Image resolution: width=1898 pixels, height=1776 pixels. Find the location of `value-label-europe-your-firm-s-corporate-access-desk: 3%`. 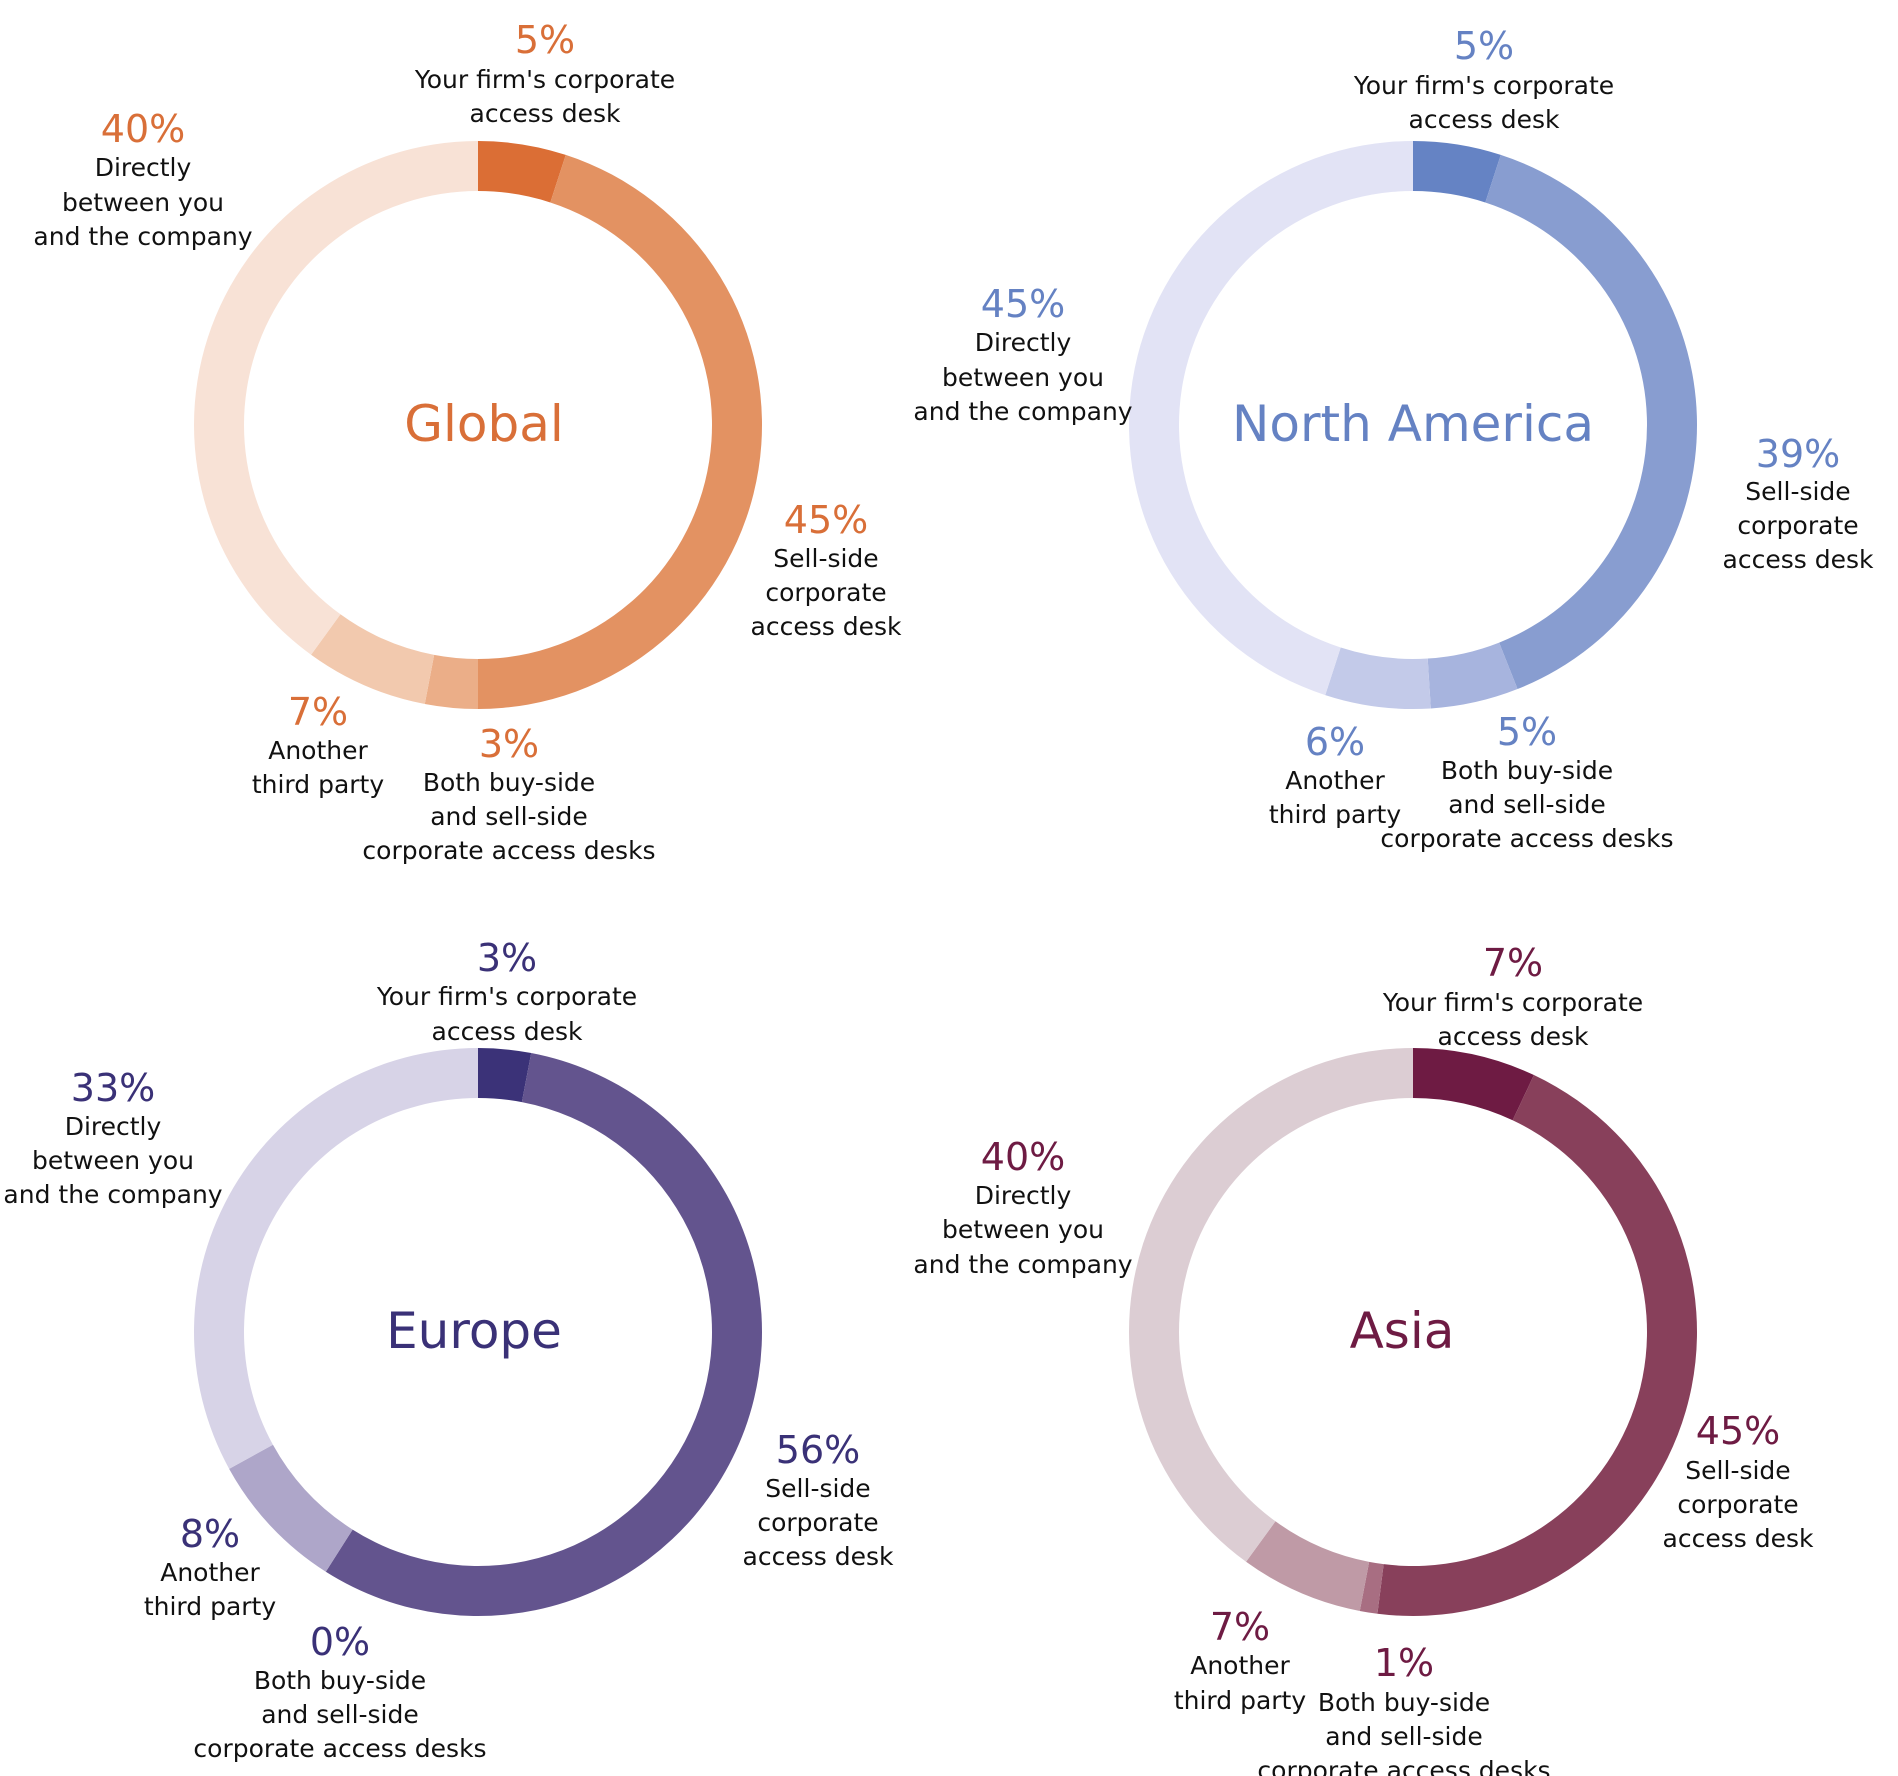

value-label-europe-your-firm-s-corporate-access-desk: 3% is located at coordinates (507, 958).